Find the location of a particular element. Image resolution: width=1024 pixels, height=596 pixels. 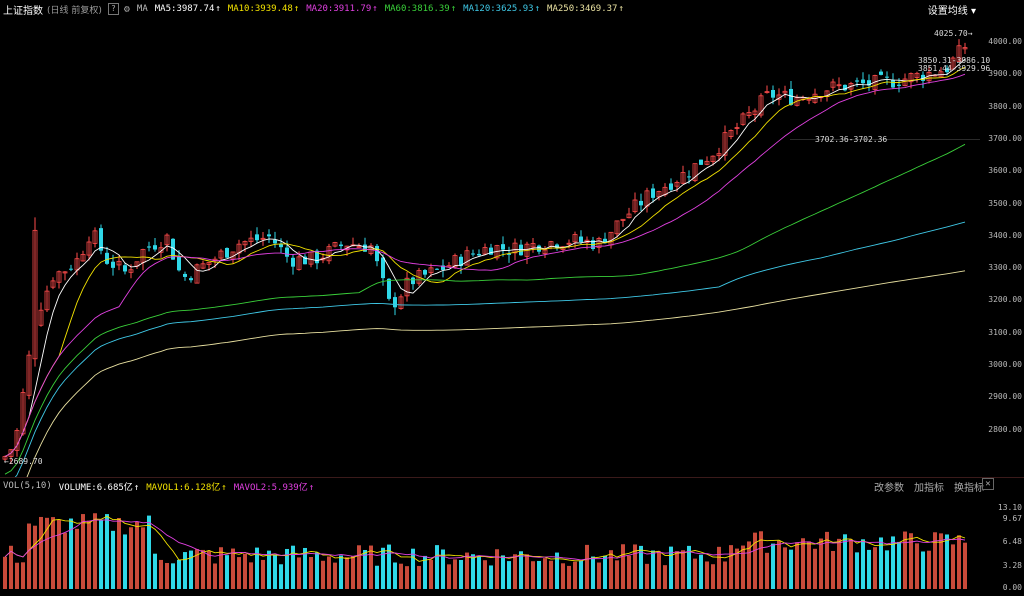

price-tick-label: 3600.00 is located at coordinates (1005, 171).